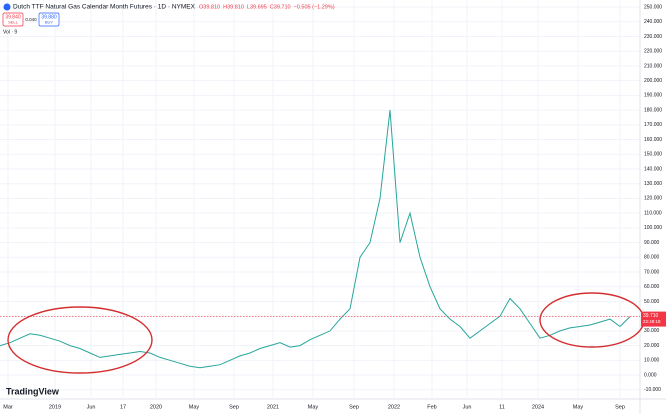 The width and height of the screenshot is (666, 414). I want to click on x-tick-label: 2019, so click(55, 407).